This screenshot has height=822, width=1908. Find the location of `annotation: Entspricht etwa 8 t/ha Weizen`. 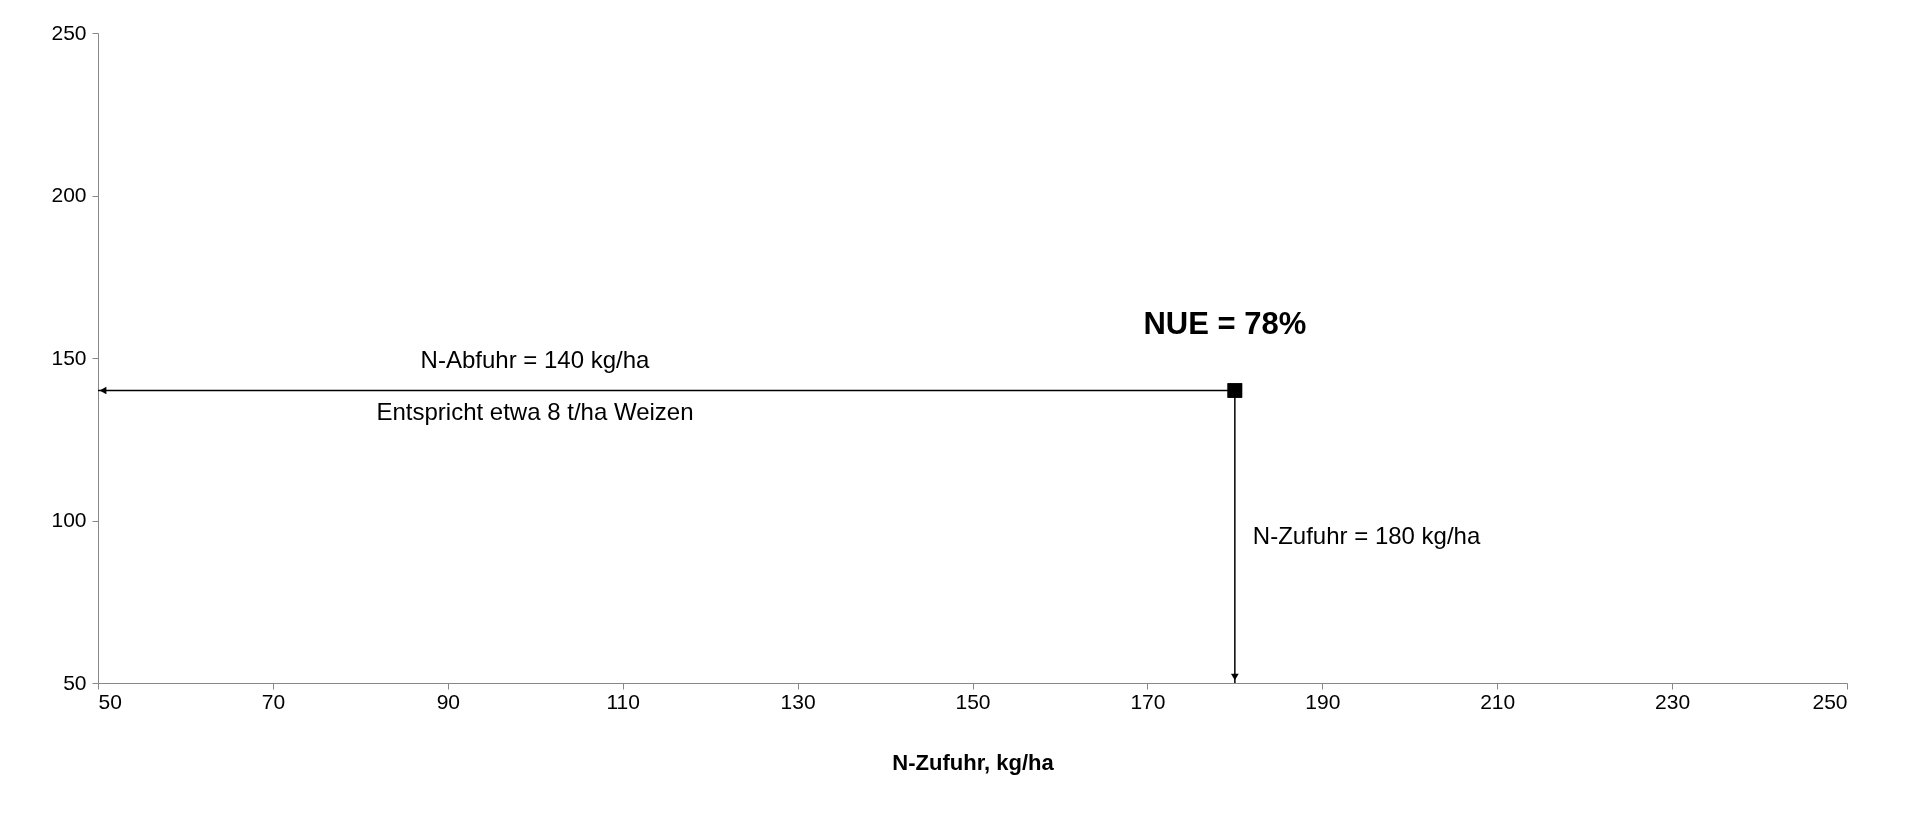

annotation: Entspricht etwa 8 t/ha Weizen is located at coordinates (535, 411).